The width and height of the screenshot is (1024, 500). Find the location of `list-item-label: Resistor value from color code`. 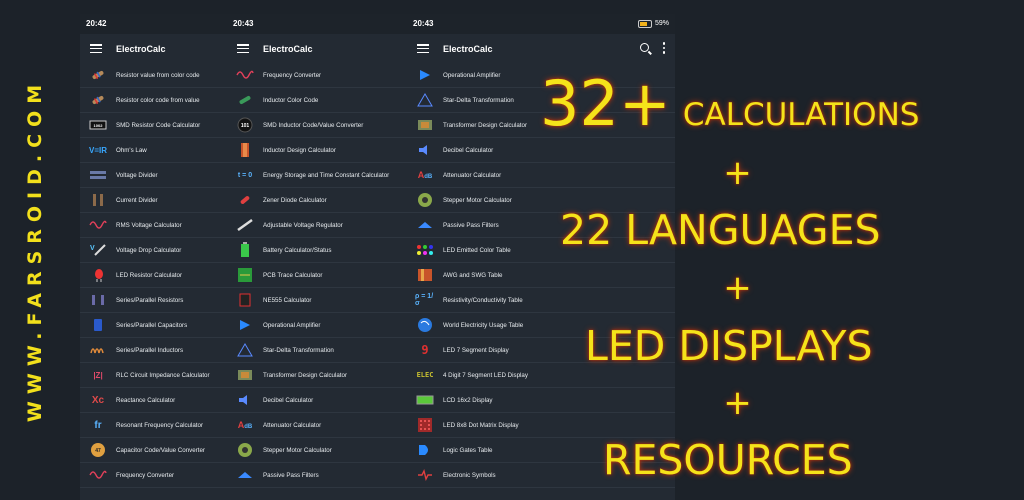

list-item-label: Resistor value from color code is located at coordinates (158, 75).